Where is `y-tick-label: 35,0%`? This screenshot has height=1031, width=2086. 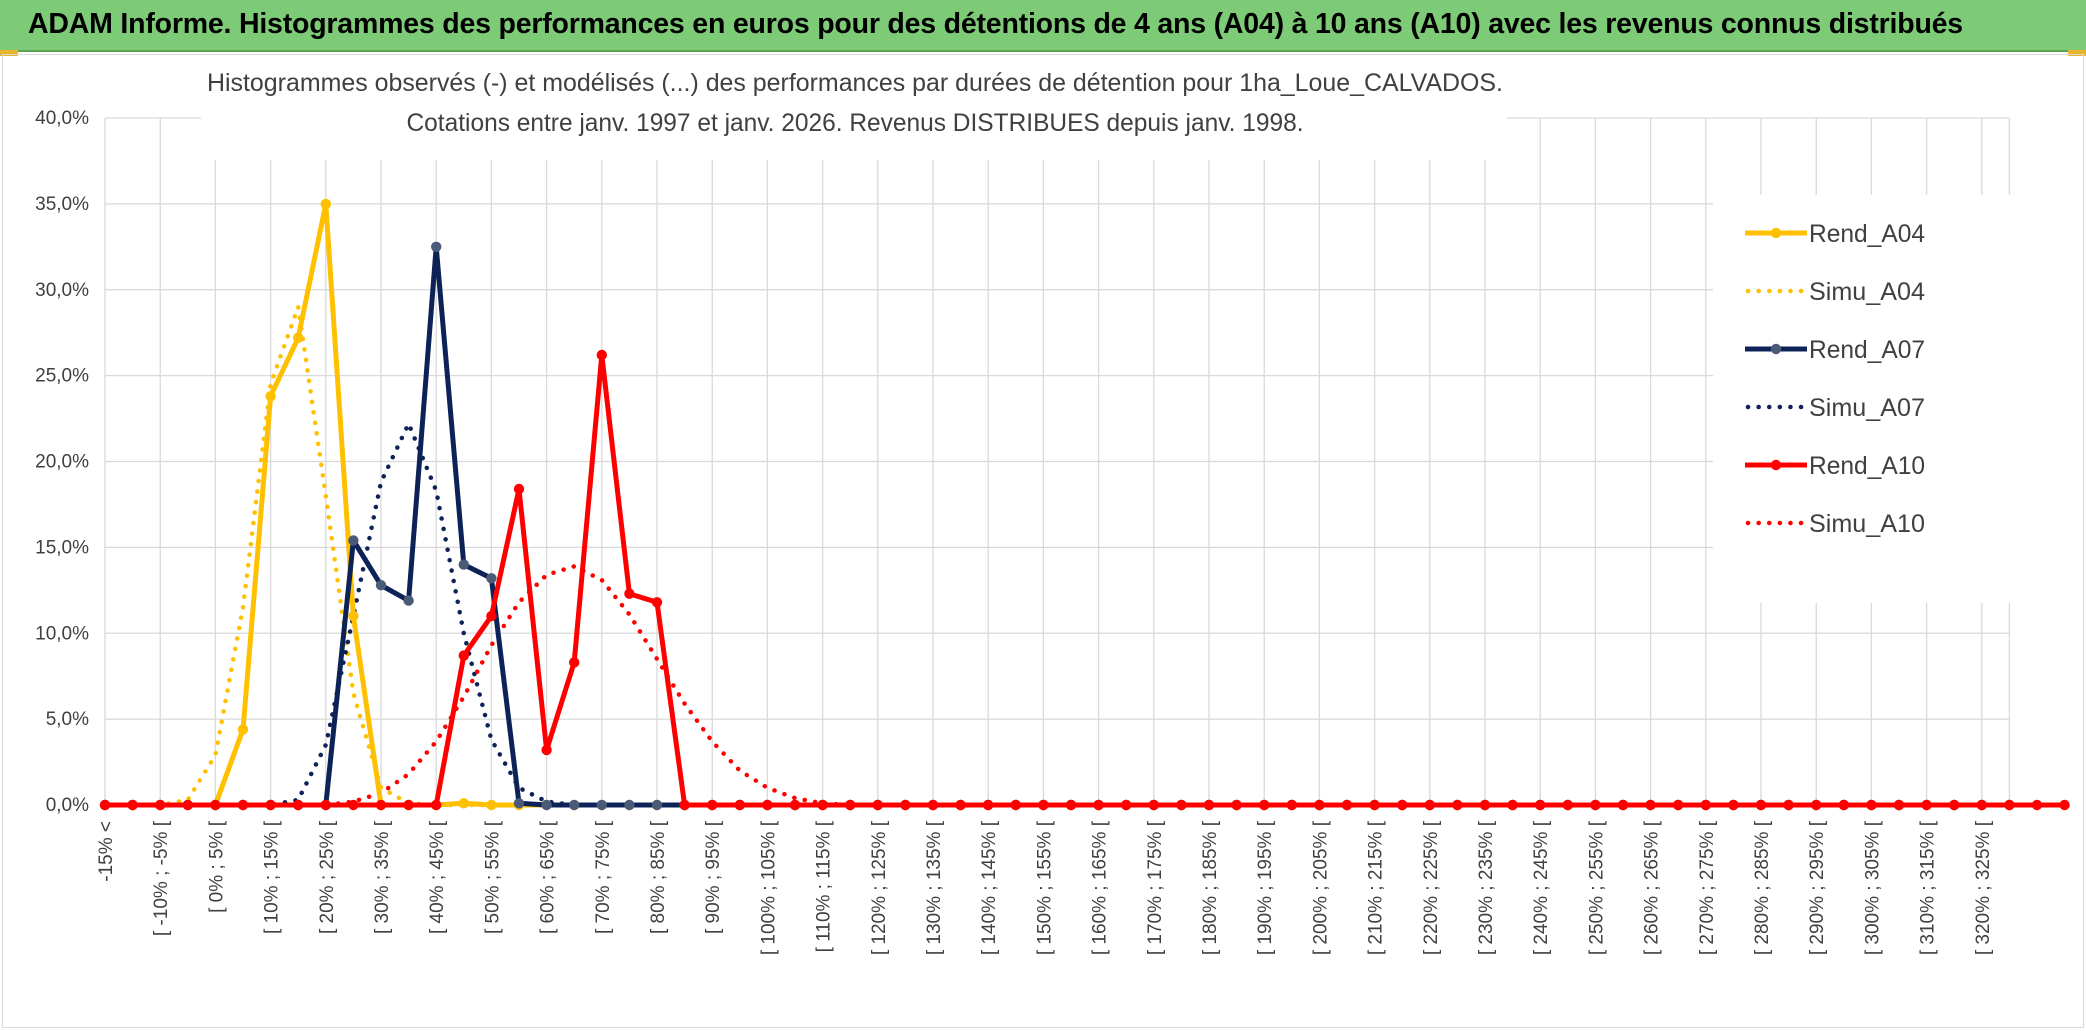
y-tick-label: 35,0% is located at coordinates (62, 204).